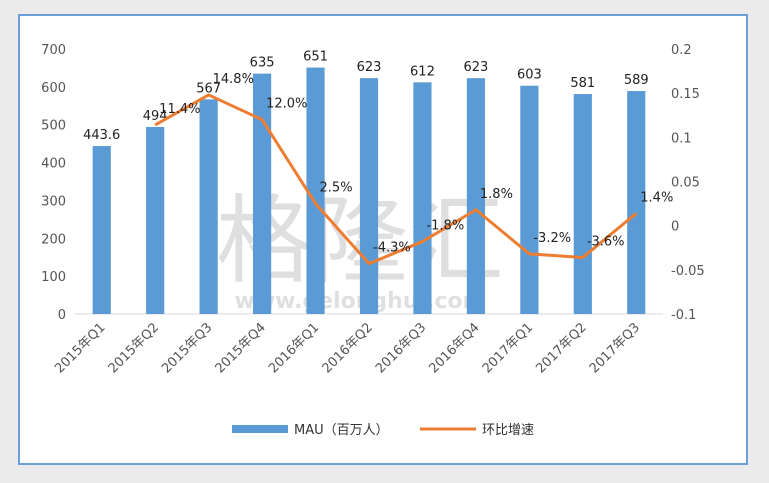 Image resolution: width=769 pixels, height=483 pixels. I want to click on growth-value-label: 12.0%, so click(286, 104).